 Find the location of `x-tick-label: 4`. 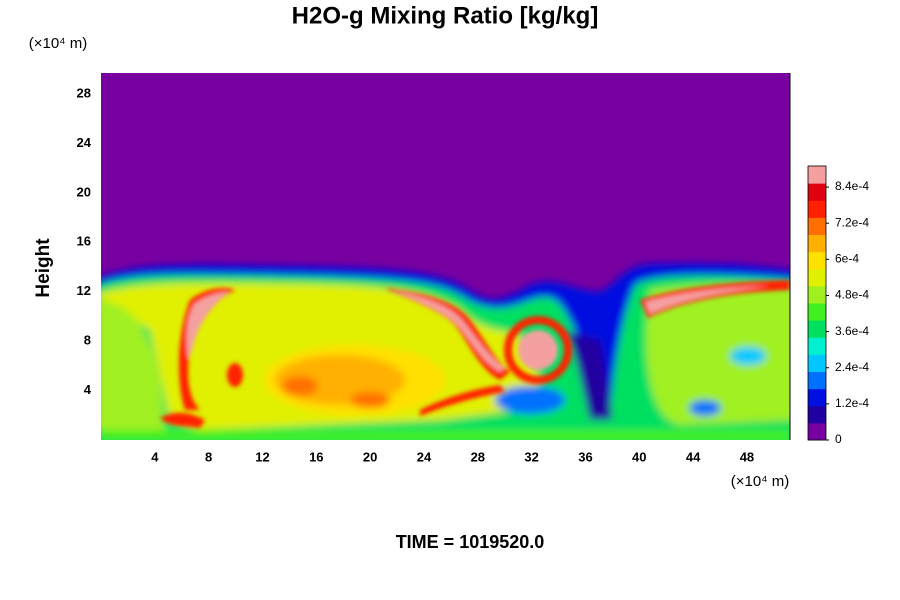

x-tick-label: 4 is located at coordinates (155, 456).